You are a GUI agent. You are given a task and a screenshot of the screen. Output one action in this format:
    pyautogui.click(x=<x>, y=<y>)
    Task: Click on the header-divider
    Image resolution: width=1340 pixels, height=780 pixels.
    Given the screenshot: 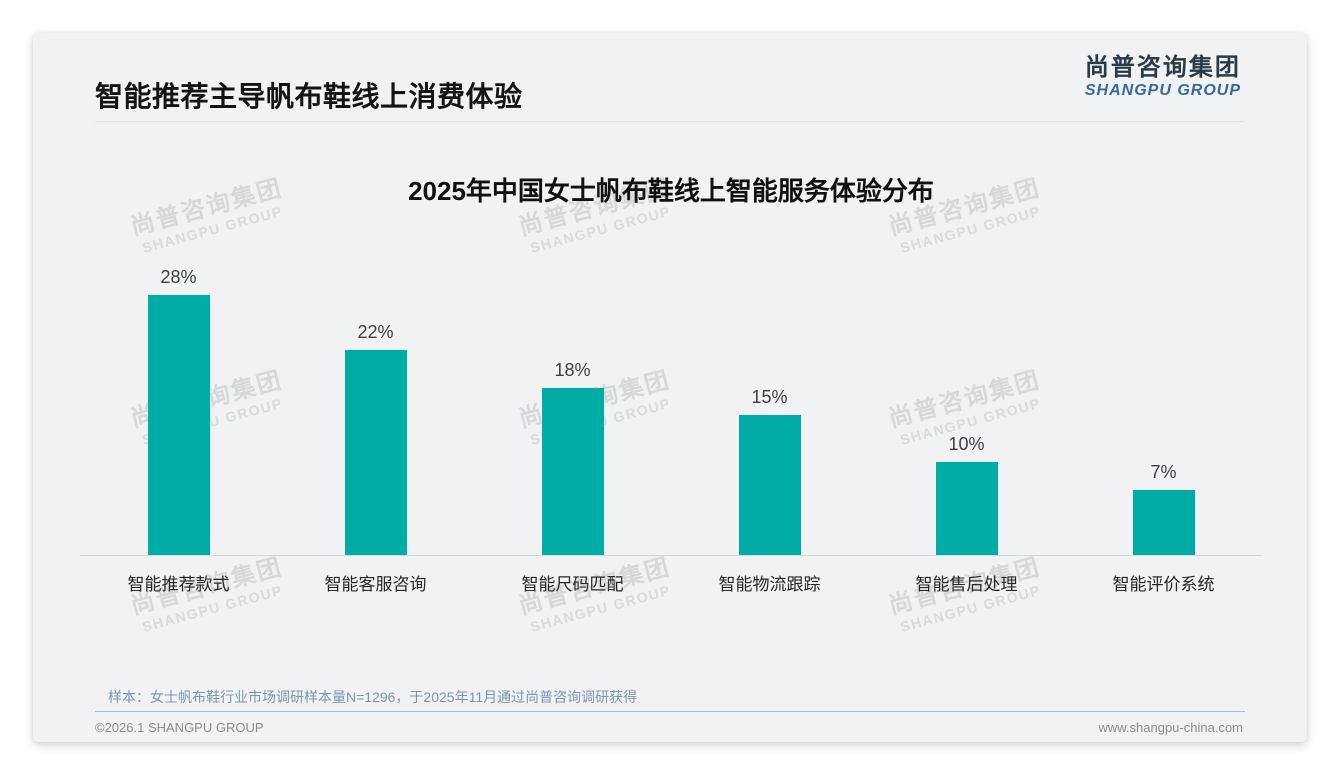 What is the action you would take?
    pyautogui.click(x=670, y=121)
    